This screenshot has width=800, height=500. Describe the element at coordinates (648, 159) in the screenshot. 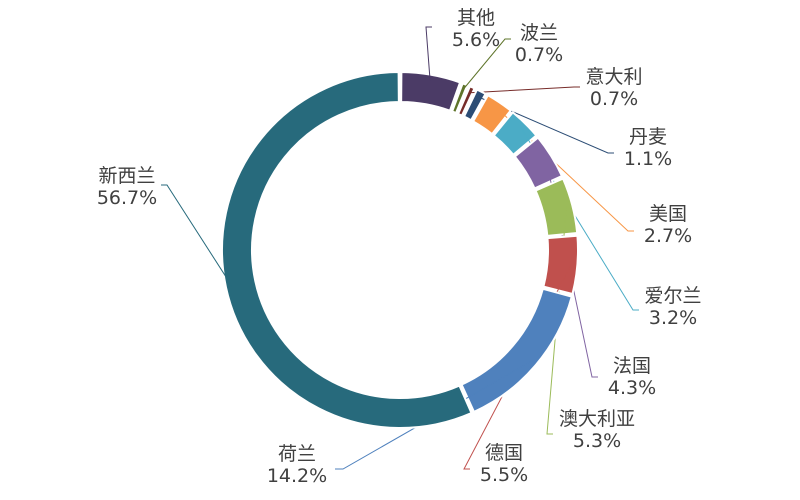

I see `slice-4-value-label: 1.1%` at that location.